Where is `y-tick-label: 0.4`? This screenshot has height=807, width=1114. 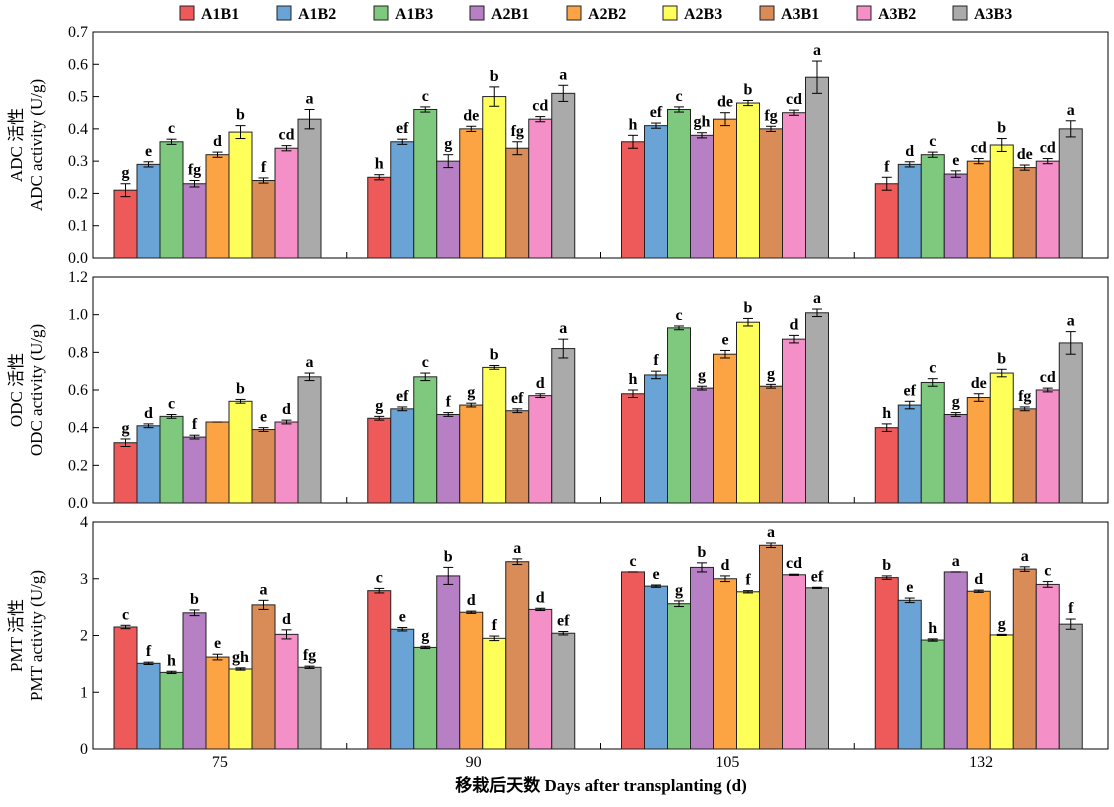 y-tick-label: 0.4 is located at coordinates (78, 428).